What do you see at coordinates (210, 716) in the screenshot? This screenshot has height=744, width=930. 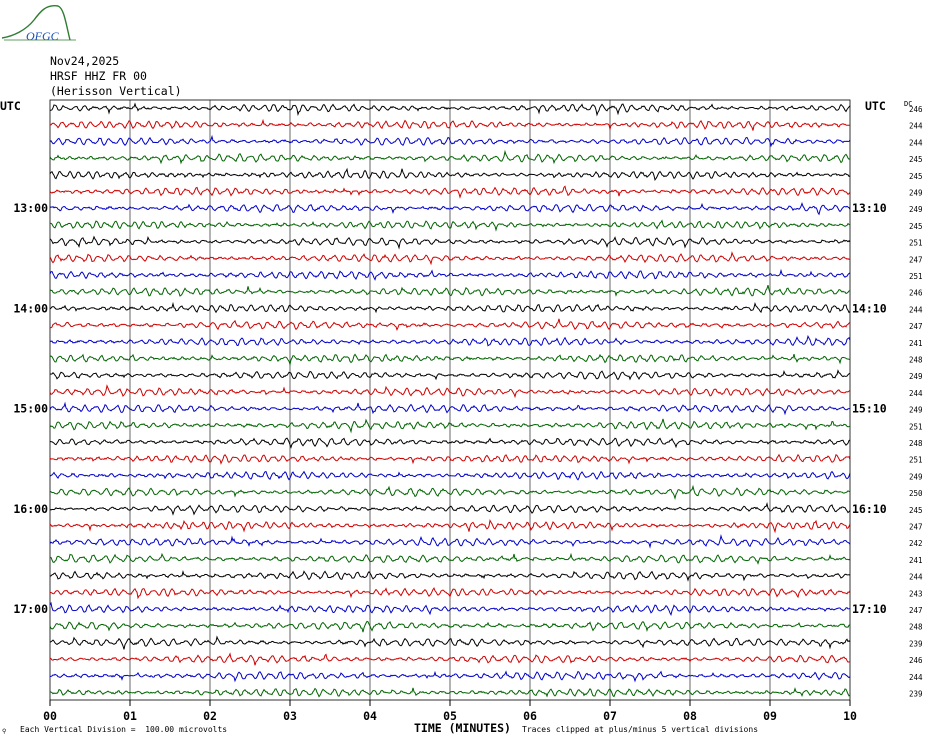 I see `x-tick-label: 02` at bounding box center [210, 716].